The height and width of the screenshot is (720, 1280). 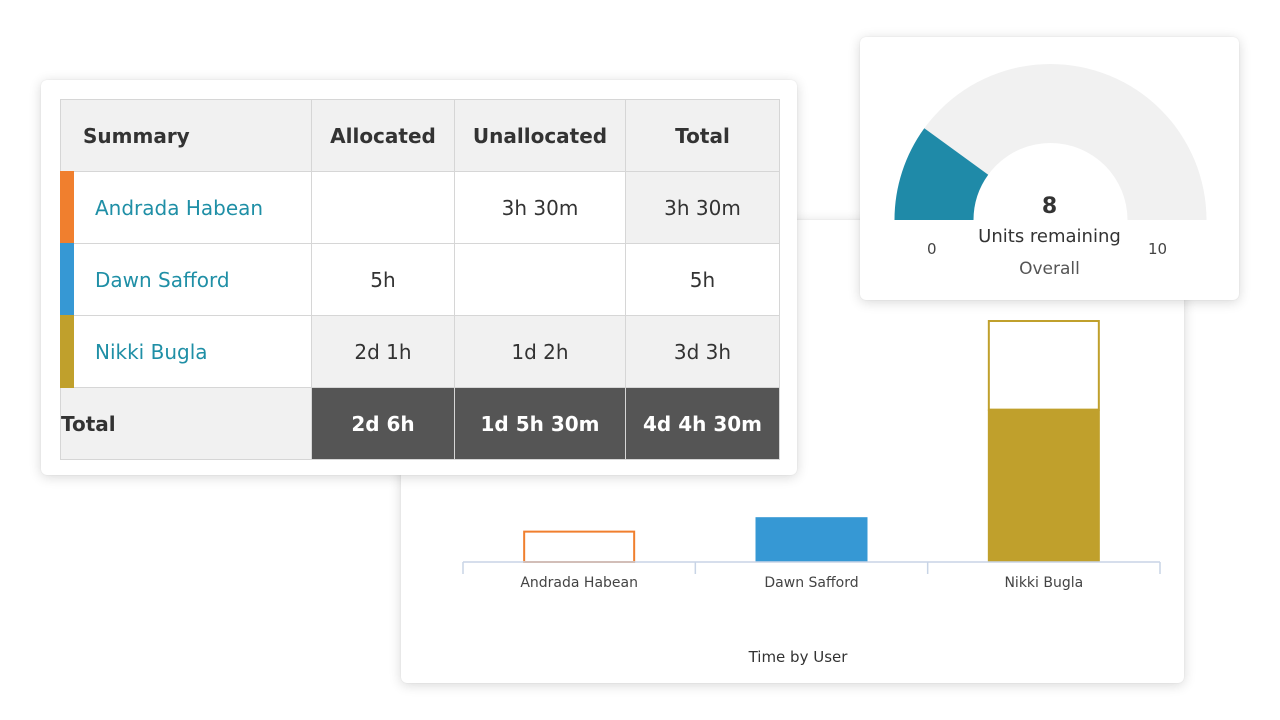 What do you see at coordinates (383, 207) in the screenshot?
I see `allocated-cell` at bounding box center [383, 207].